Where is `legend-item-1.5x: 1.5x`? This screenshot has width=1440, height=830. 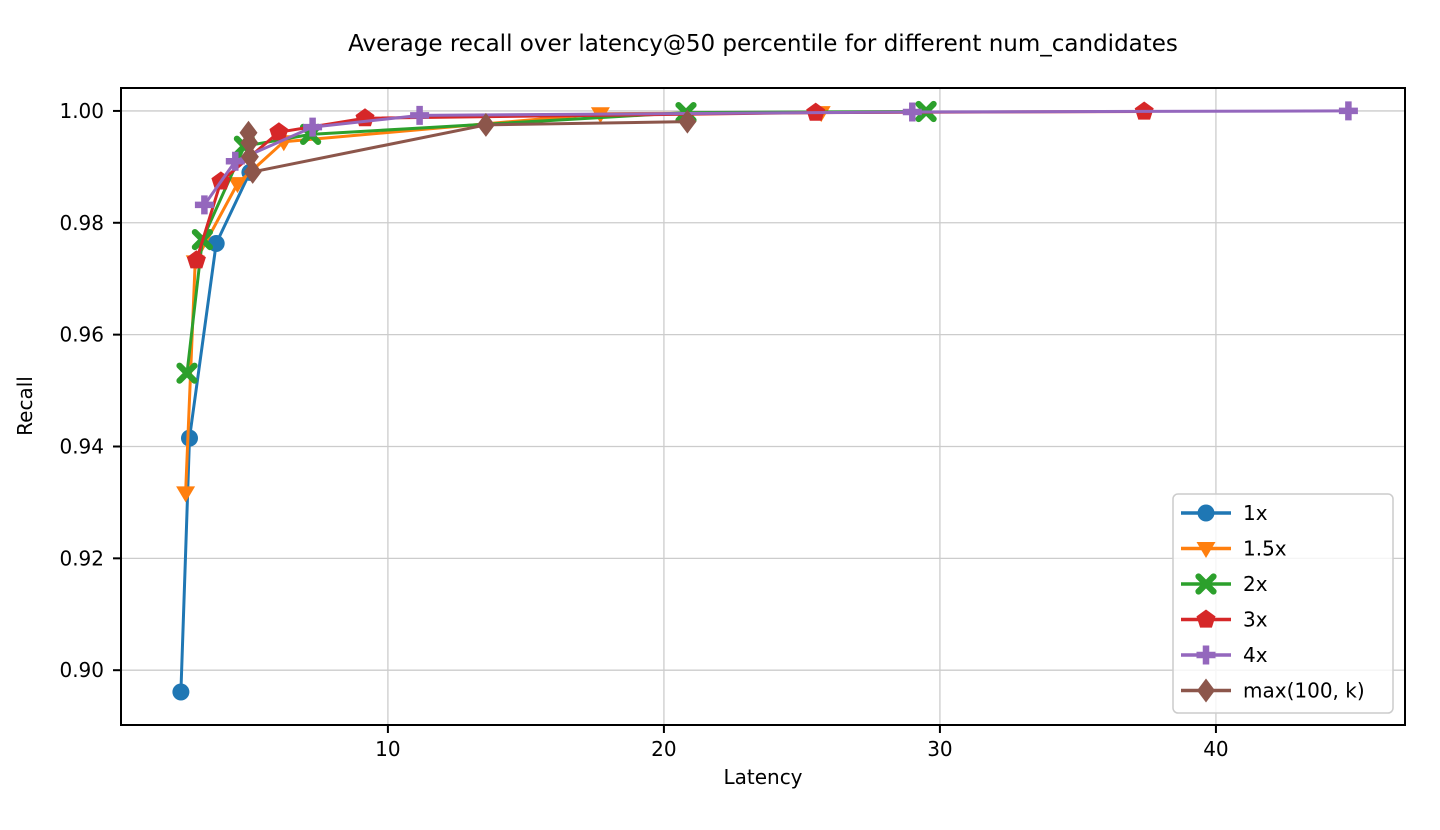 legend-item-1.5x: 1.5x is located at coordinates (1234, 549).